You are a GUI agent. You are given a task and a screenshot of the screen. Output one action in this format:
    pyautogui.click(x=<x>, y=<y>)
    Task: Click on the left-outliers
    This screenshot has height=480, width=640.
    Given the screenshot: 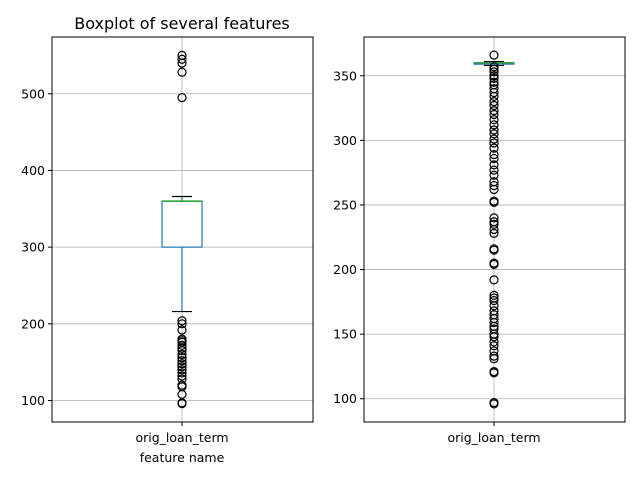 What is the action you would take?
    pyautogui.click(x=182, y=229)
    